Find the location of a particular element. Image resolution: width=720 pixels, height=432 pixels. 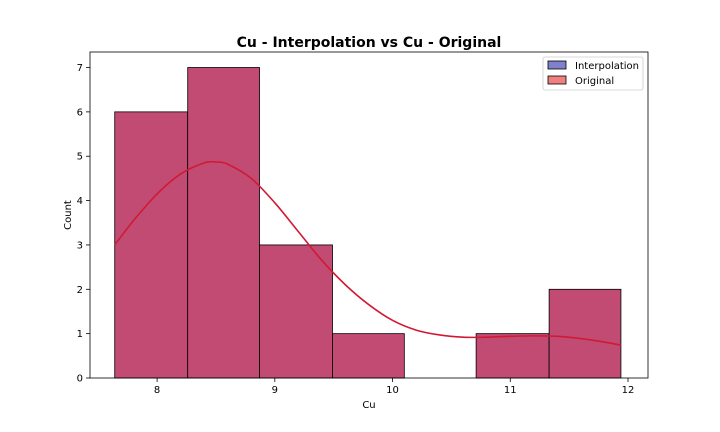

x-tick-label: 8 is located at coordinates (157, 390).